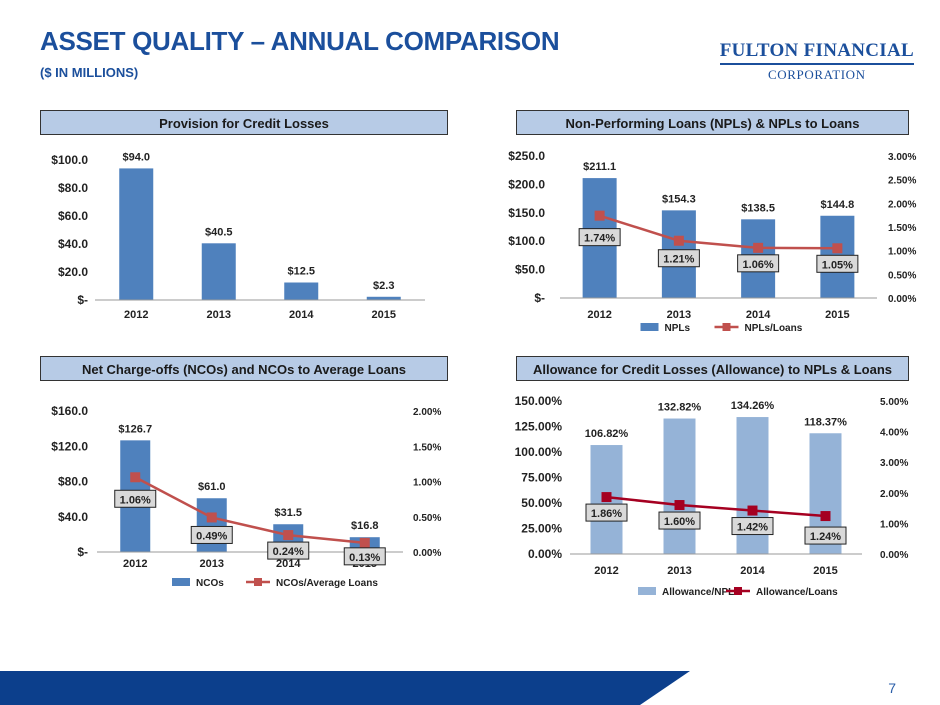 The image size is (940, 705). I want to click on y-tick-label: $150.0, so click(526, 213).